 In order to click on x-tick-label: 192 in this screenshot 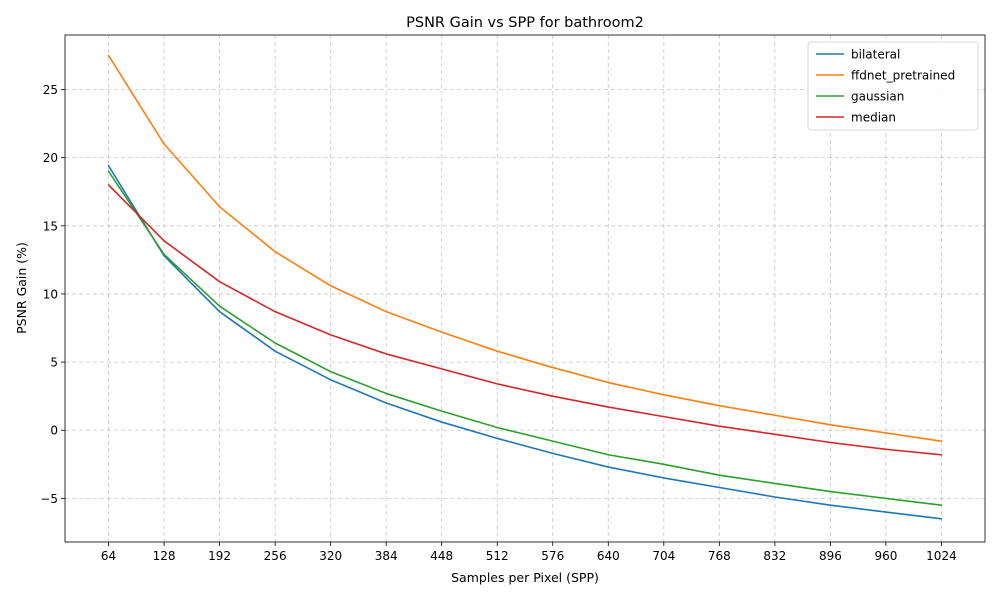, I will do `click(219, 556)`.